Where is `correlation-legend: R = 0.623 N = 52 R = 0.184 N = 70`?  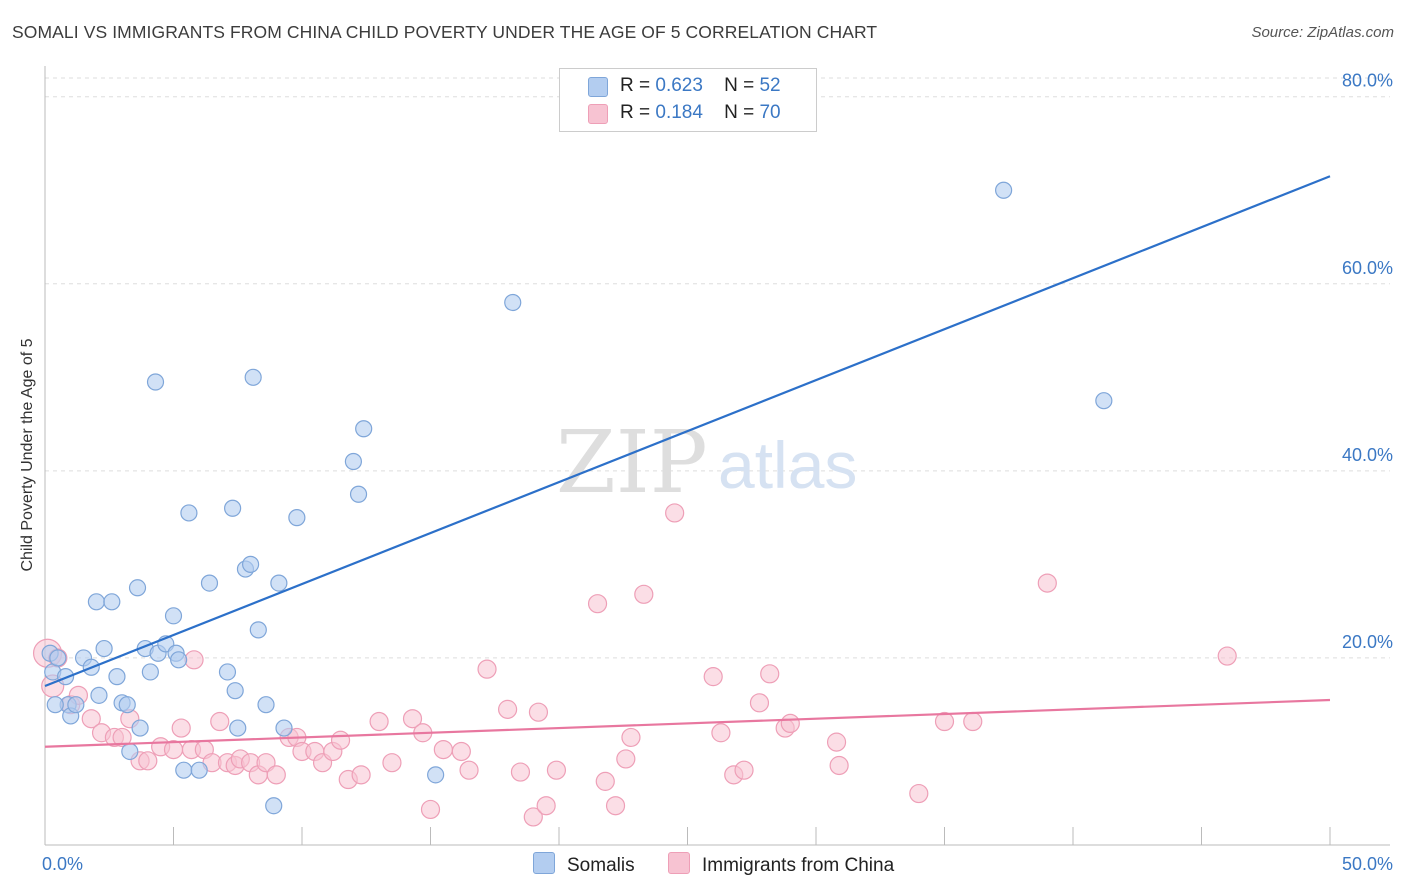
correlation-legend: R = 0.623 N = 52 R = 0.184 N = 70 is located at coordinates (688, 100).